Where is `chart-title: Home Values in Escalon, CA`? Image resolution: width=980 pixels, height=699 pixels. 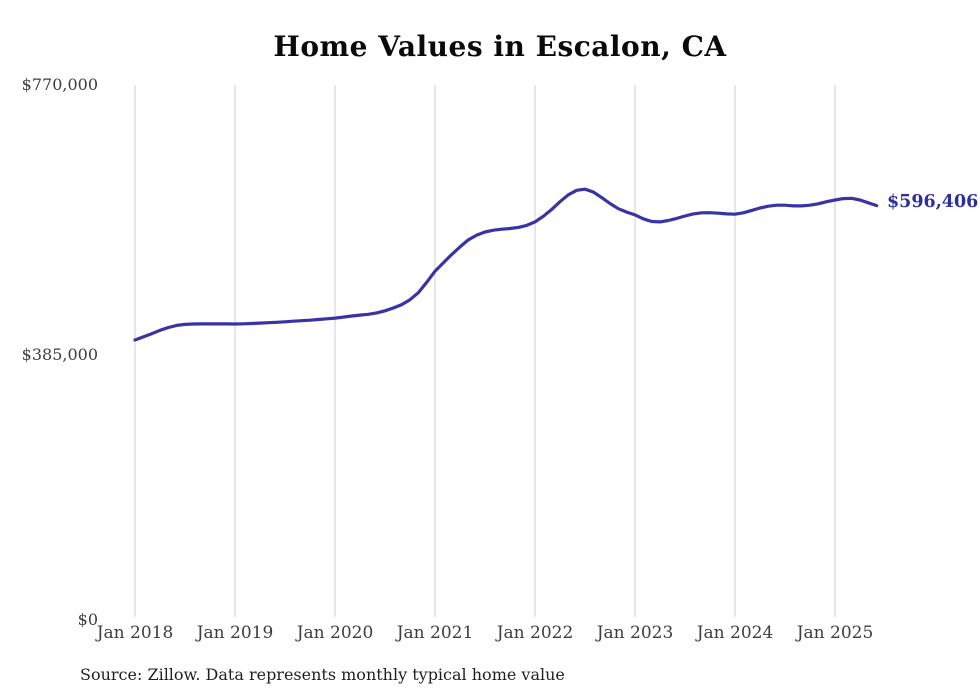 chart-title: Home Values in Escalon, CA is located at coordinates (500, 46).